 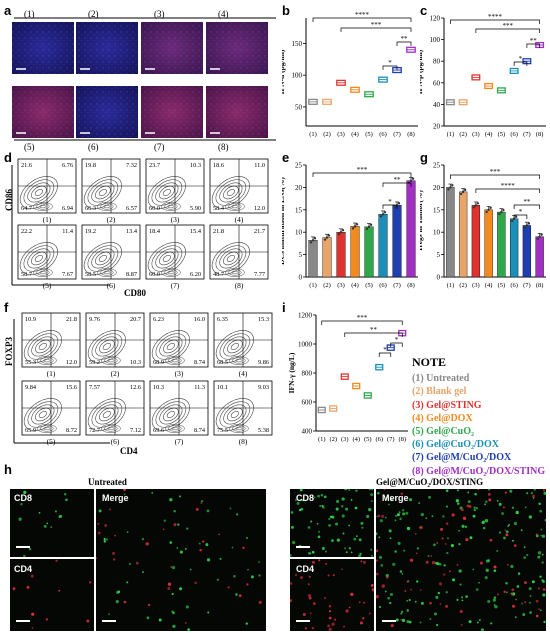 I want to click on panel-letter-c: c, so click(x=424, y=10).